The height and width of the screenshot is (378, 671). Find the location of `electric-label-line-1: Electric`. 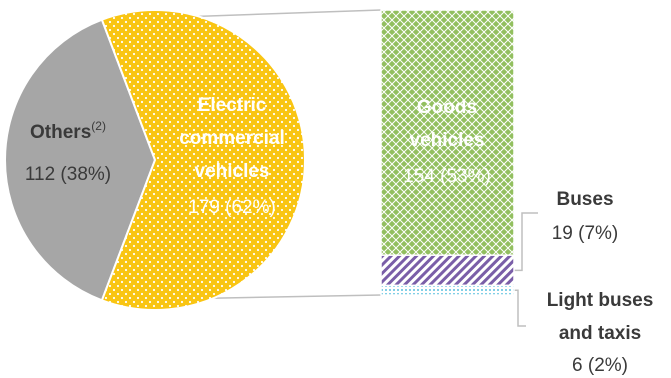

electric-label-line-1: Electric is located at coordinates (232, 105).